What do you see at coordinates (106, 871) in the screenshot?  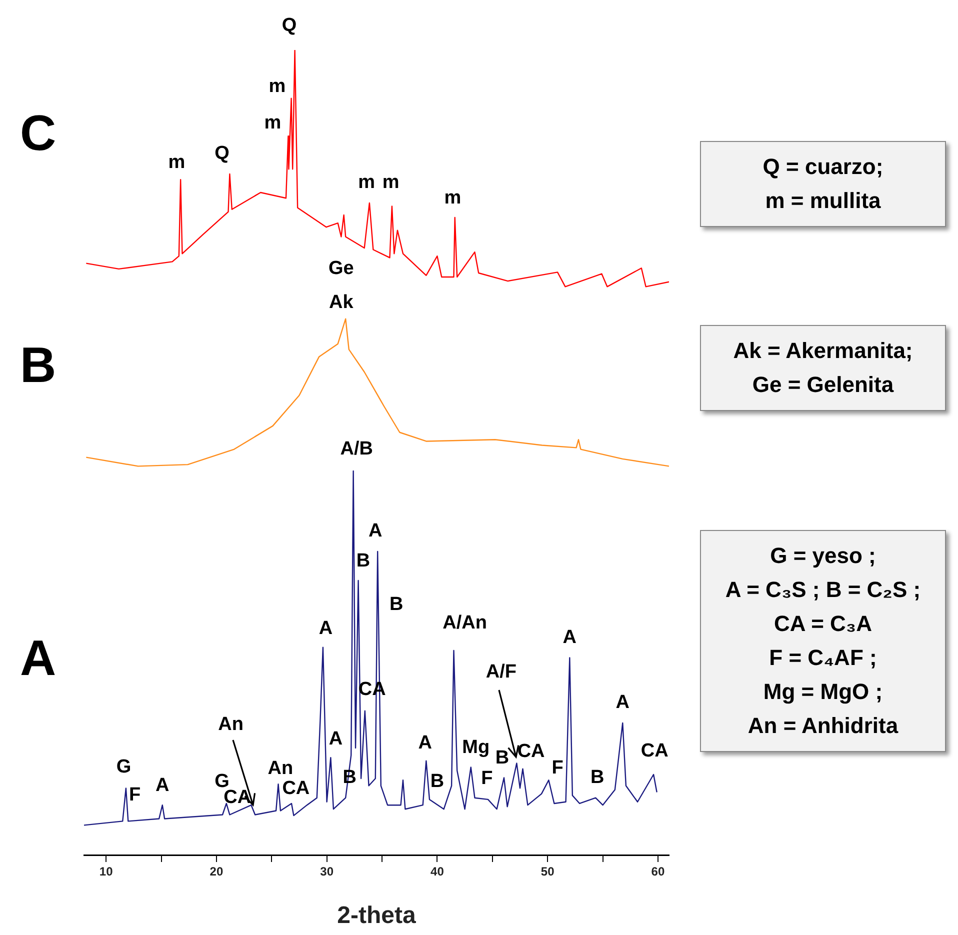 I see `x-tick-label: 10` at bounding box center [106, 871].